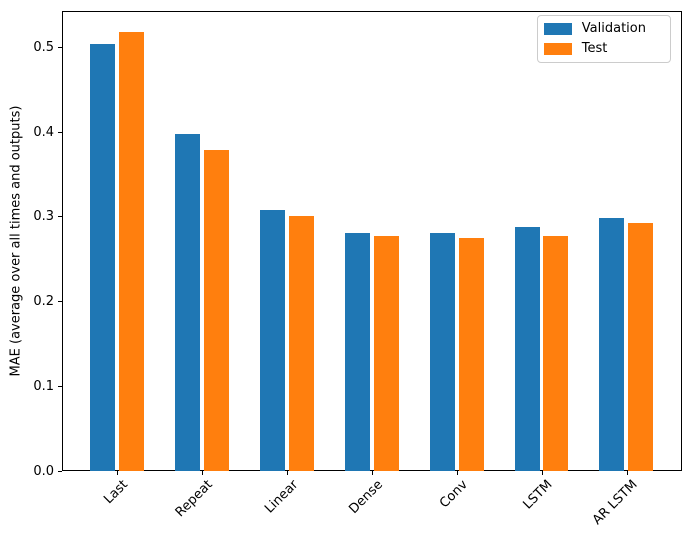  What do you see at coordinates (611, 344) in the screenshot?
I see `bar-validation-ar-lstm` at bounding box center [611, 344].